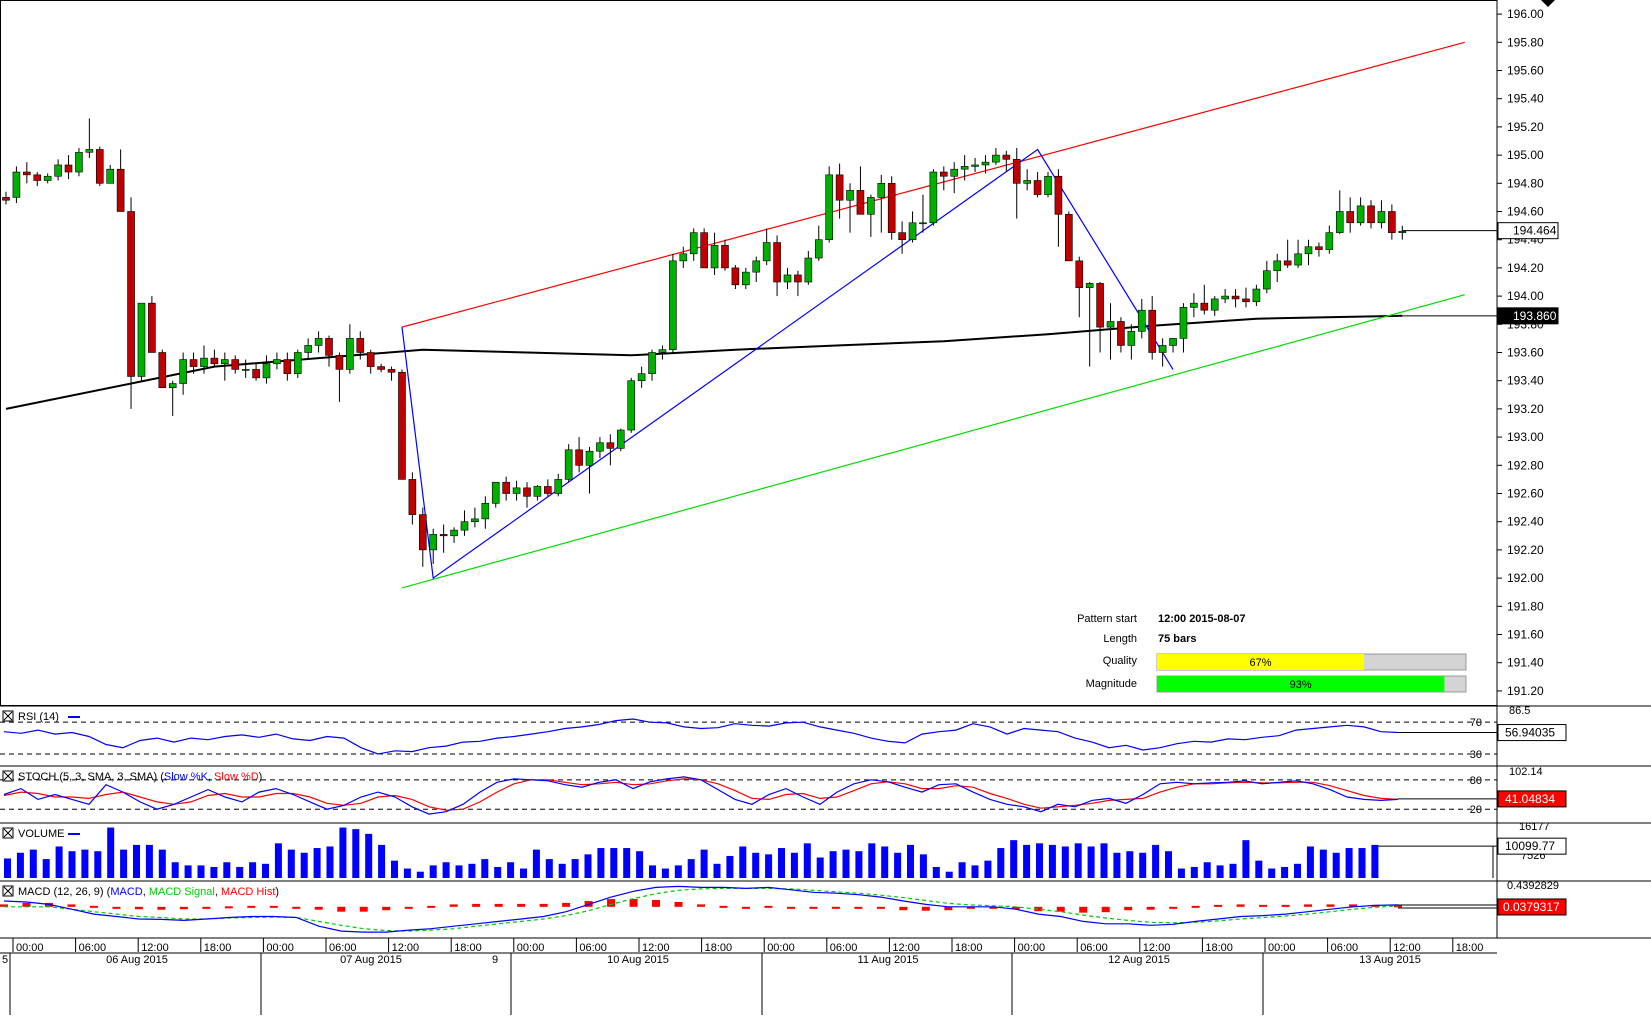 The width and height of the screenshot is (1651, 1020). I want to click on macd-current-badge, so click(1532, 907).